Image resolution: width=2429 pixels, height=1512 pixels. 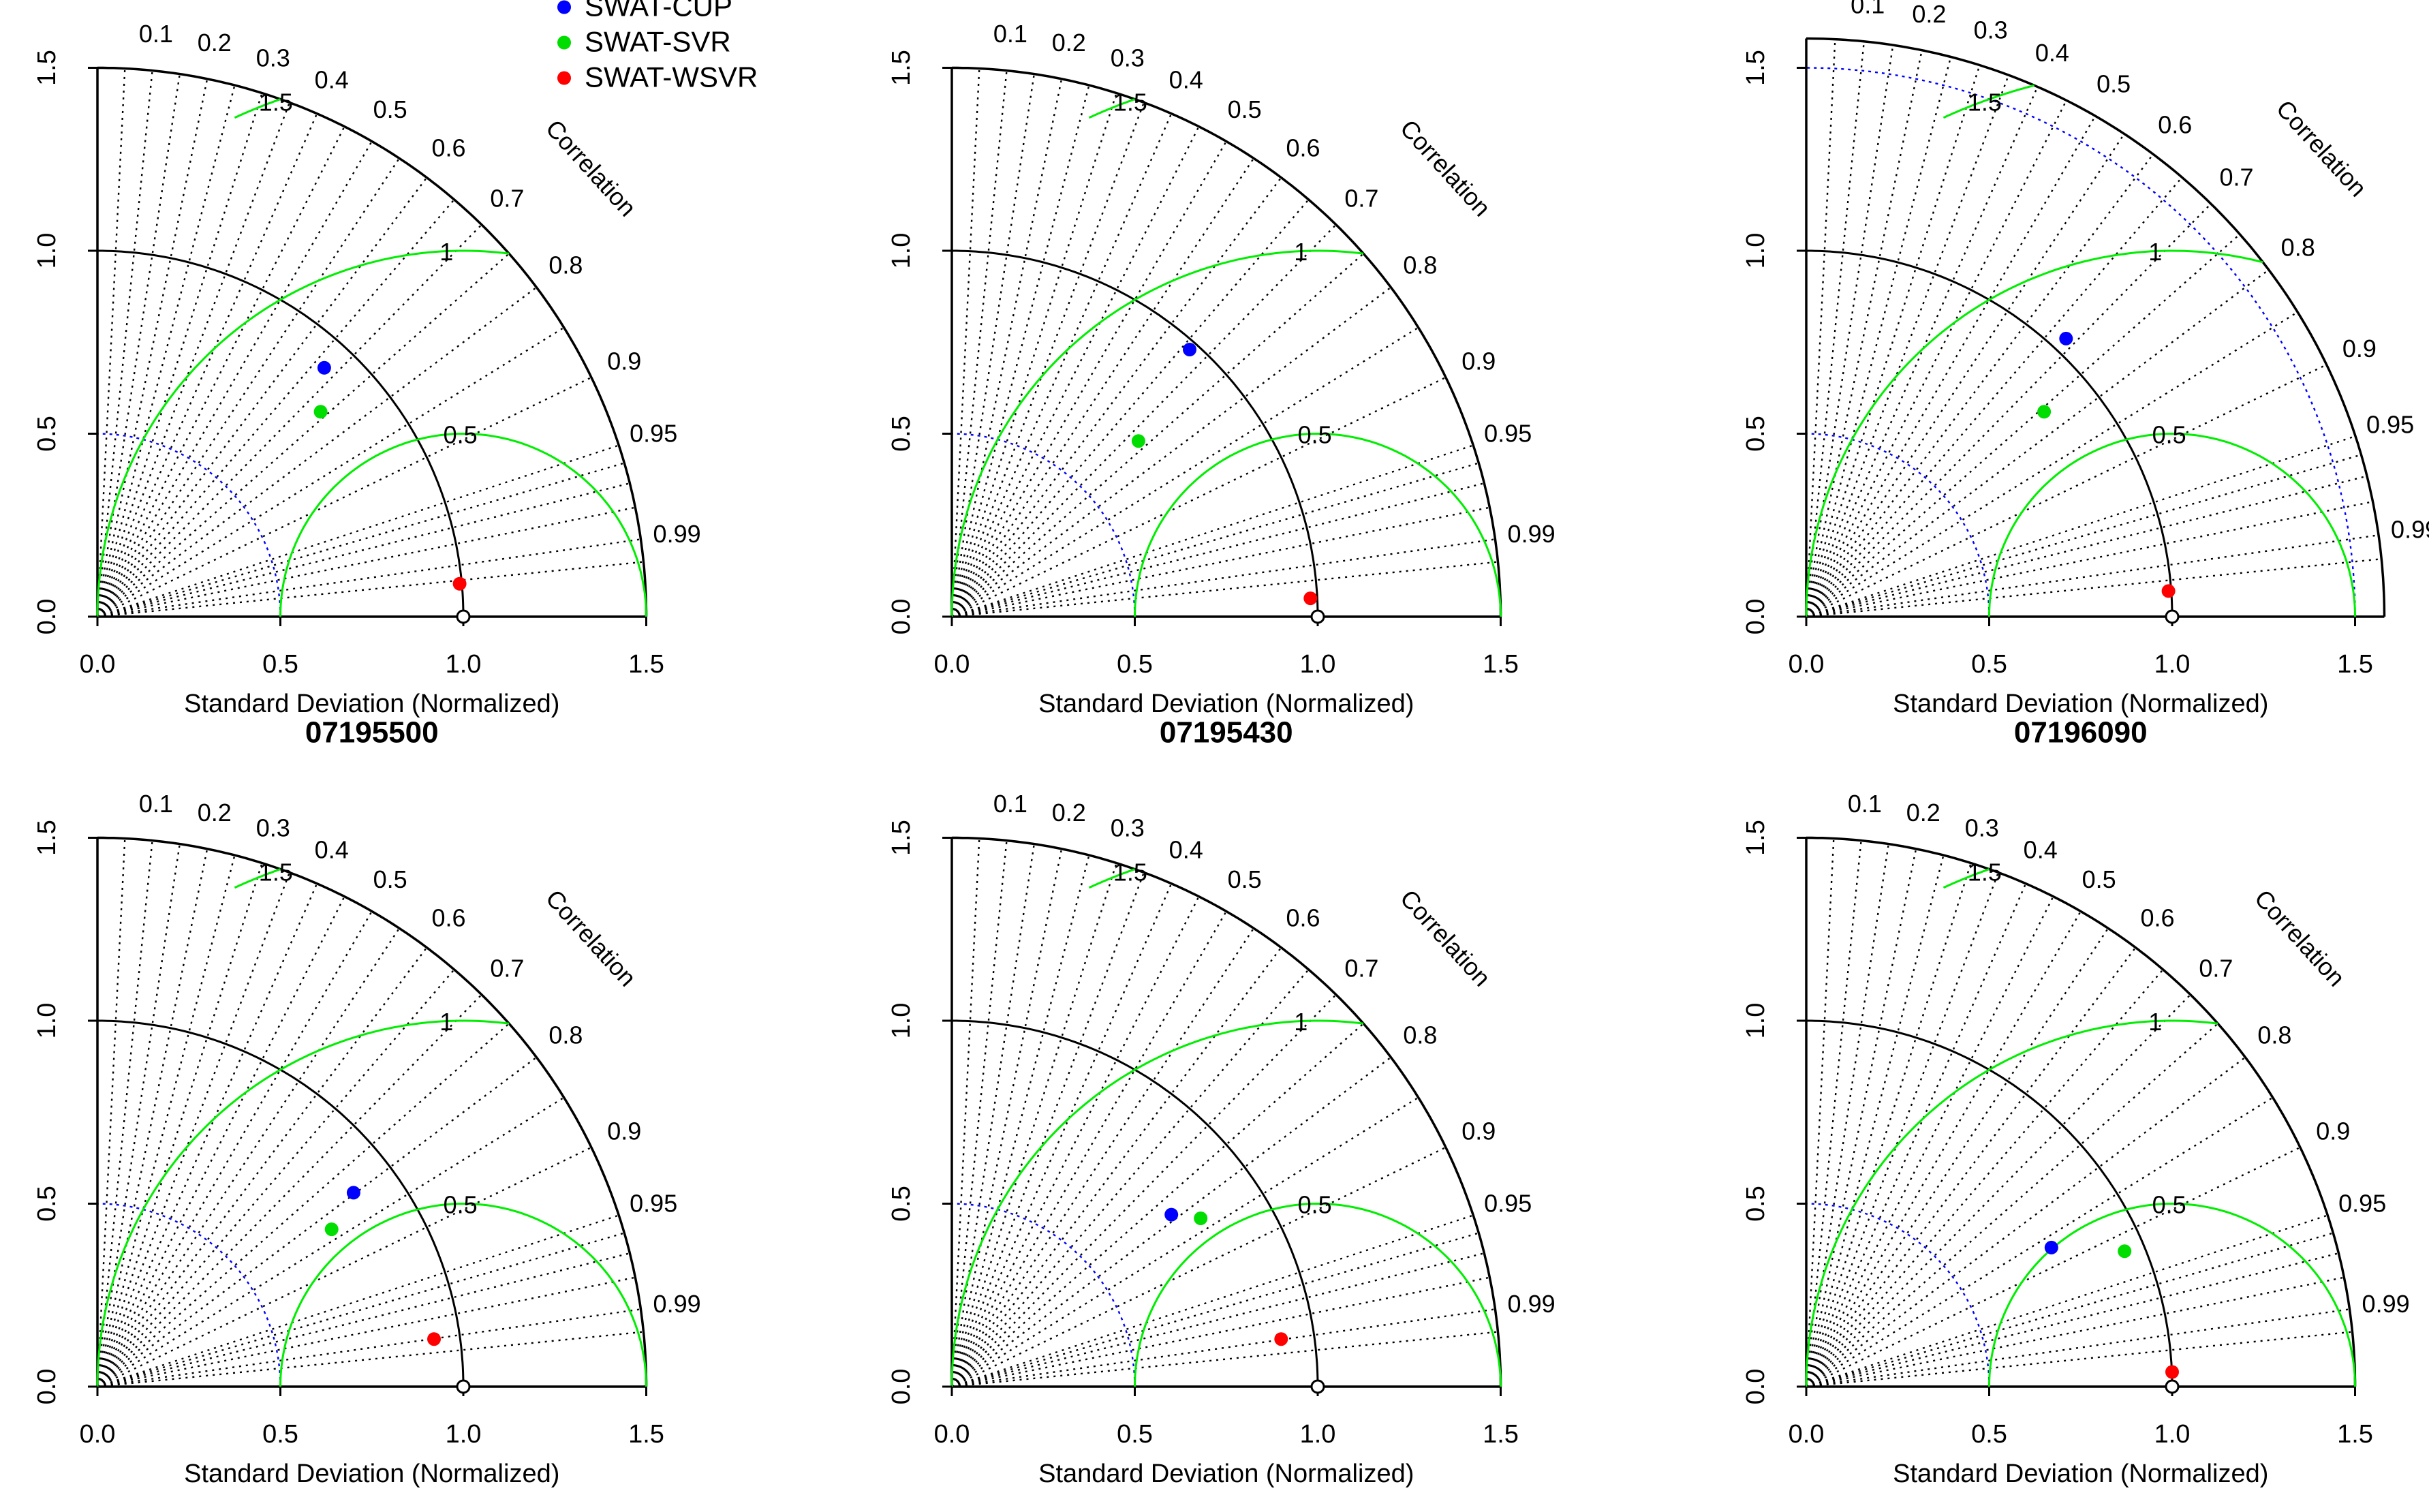 I want to click on y-tick-label: 0.0, so click(x=901, y=1387).